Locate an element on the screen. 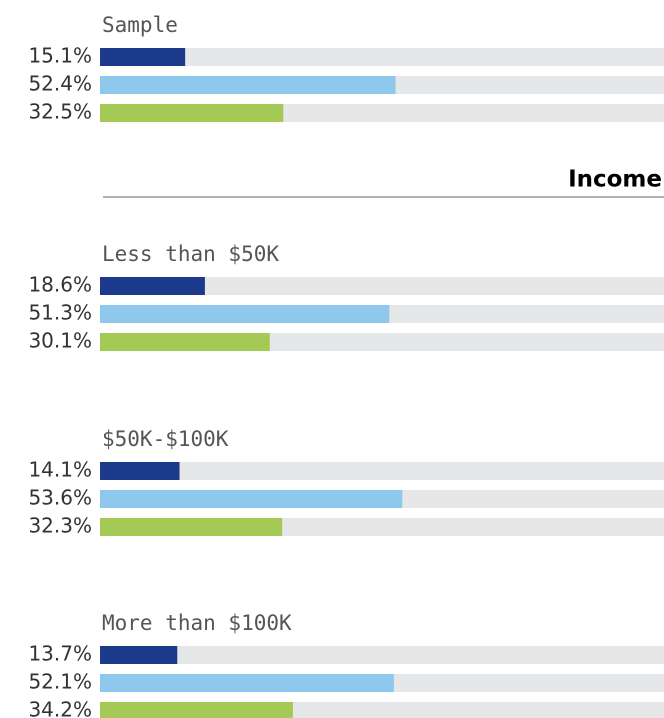 The image size is (664, 718). value-label: 13.7% is located at coordinates (60, 654).